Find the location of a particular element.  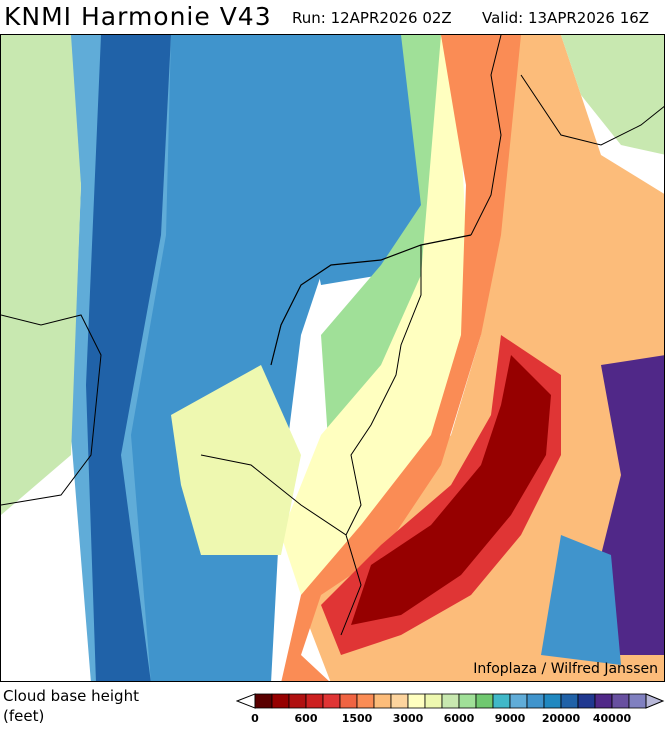

variable-unit: (feet) is located at coordinates (24, 716).